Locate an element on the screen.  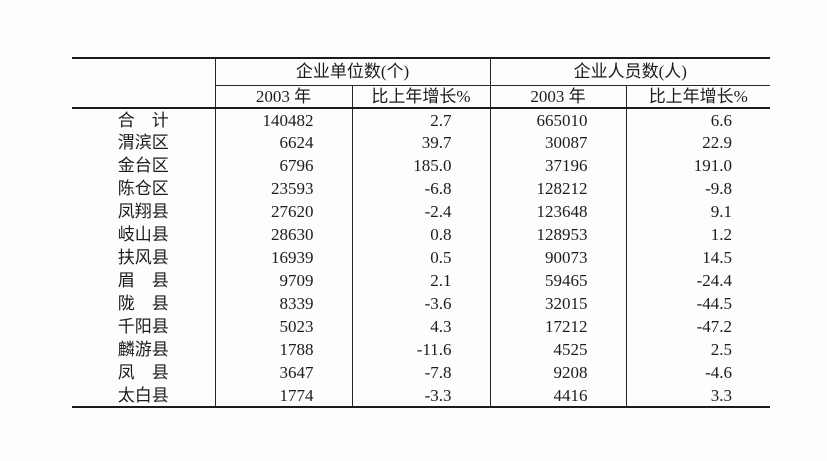
row-label: 合 计 is located at coordinates (144, 119).